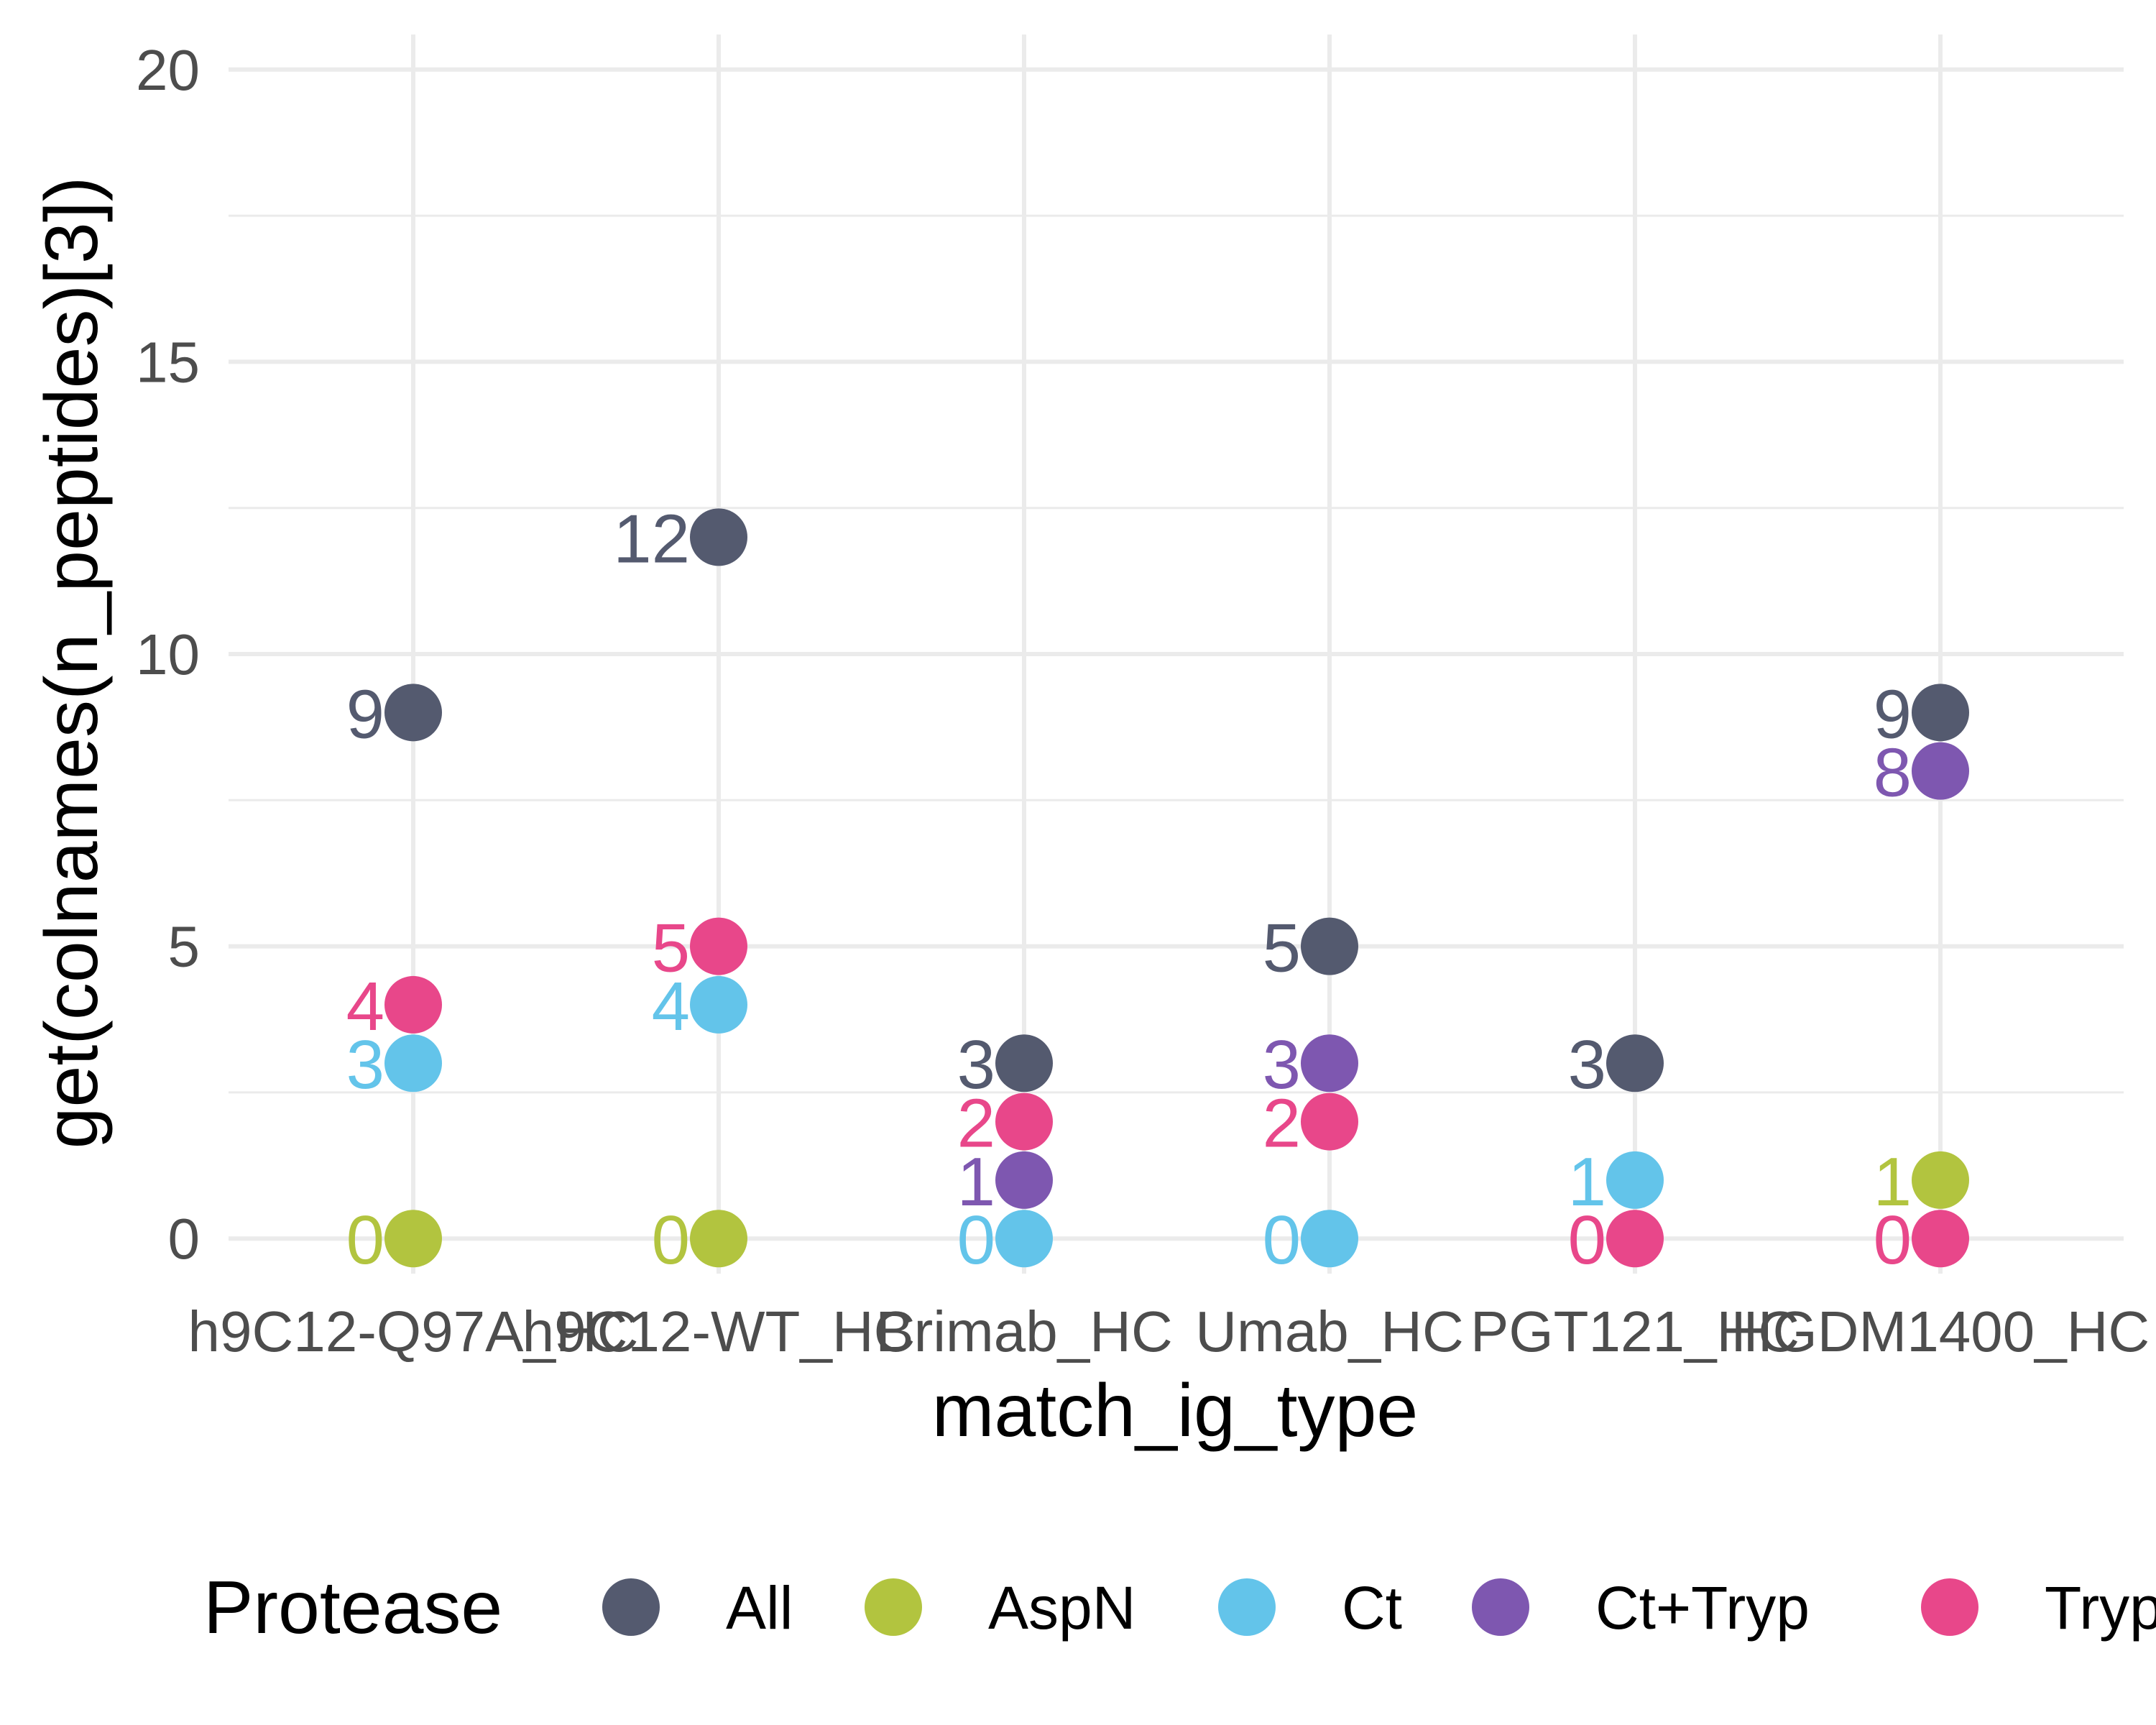 The height and width of the screenshot is (1725, 2156). What do you see at coordinates (651, 538) in the screenshot?
I see `data-label: 12` at bounding box center [651, 538].